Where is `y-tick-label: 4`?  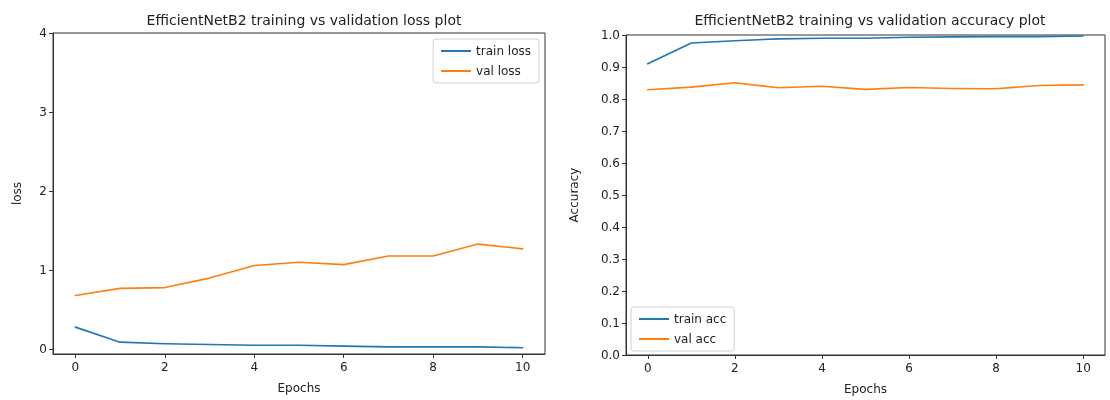 y-tick-label: 4 is located at coordinates (43, 33).